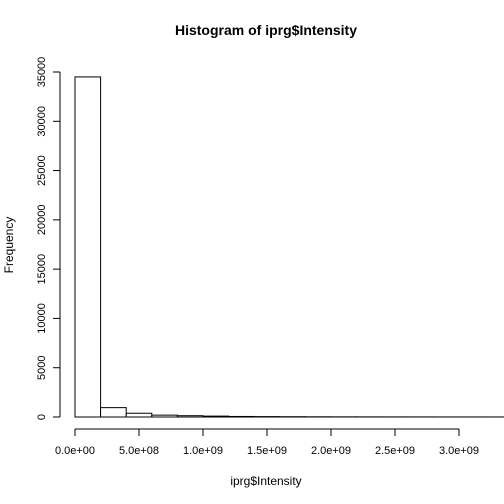 The height and width of the screenshot is (504, 504). I want to click on y-tick-label: 35000, so click(42, 72).